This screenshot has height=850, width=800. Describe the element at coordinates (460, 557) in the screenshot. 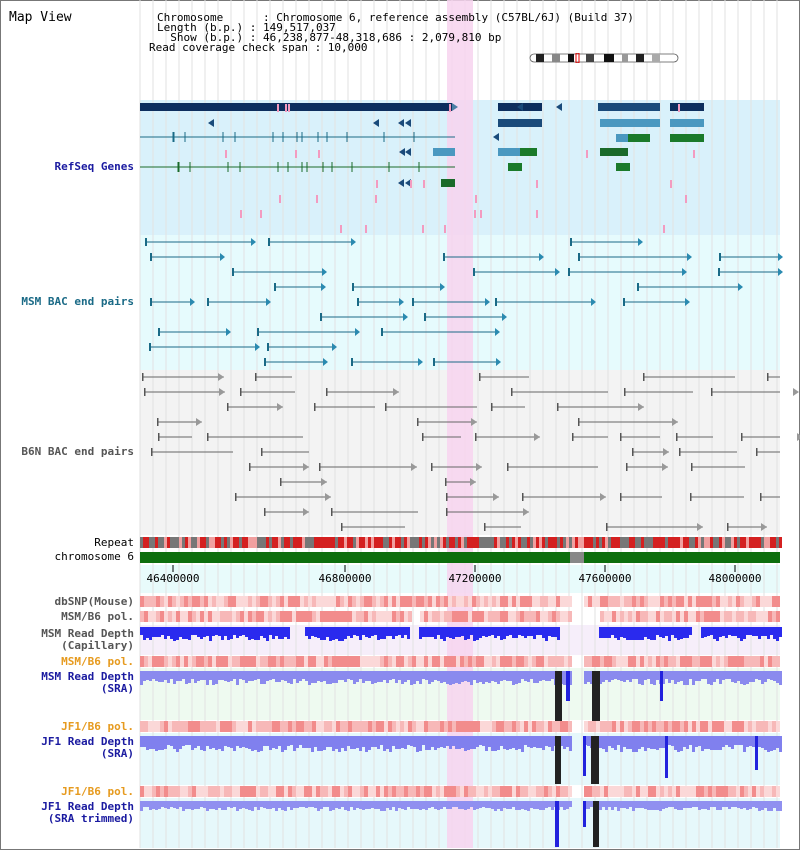

I see `chromosome-bar` at that location.